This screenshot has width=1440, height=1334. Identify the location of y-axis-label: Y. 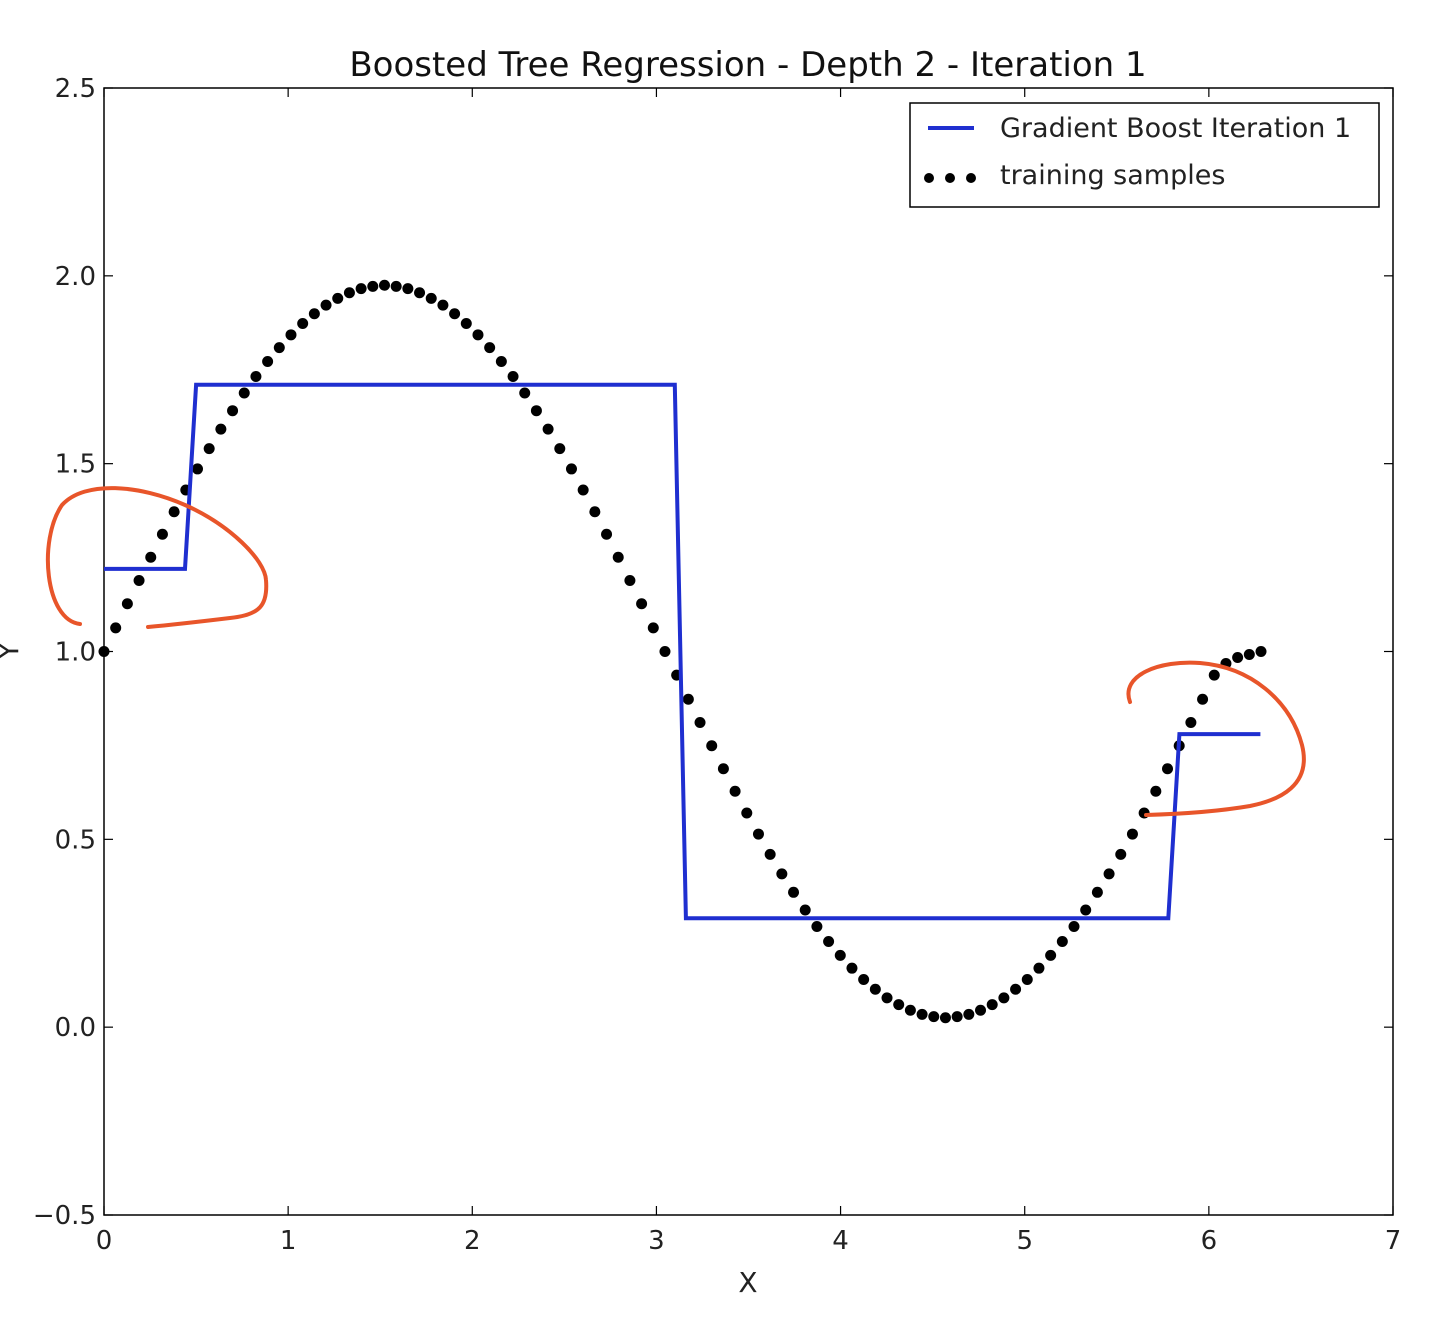
(12, 651).